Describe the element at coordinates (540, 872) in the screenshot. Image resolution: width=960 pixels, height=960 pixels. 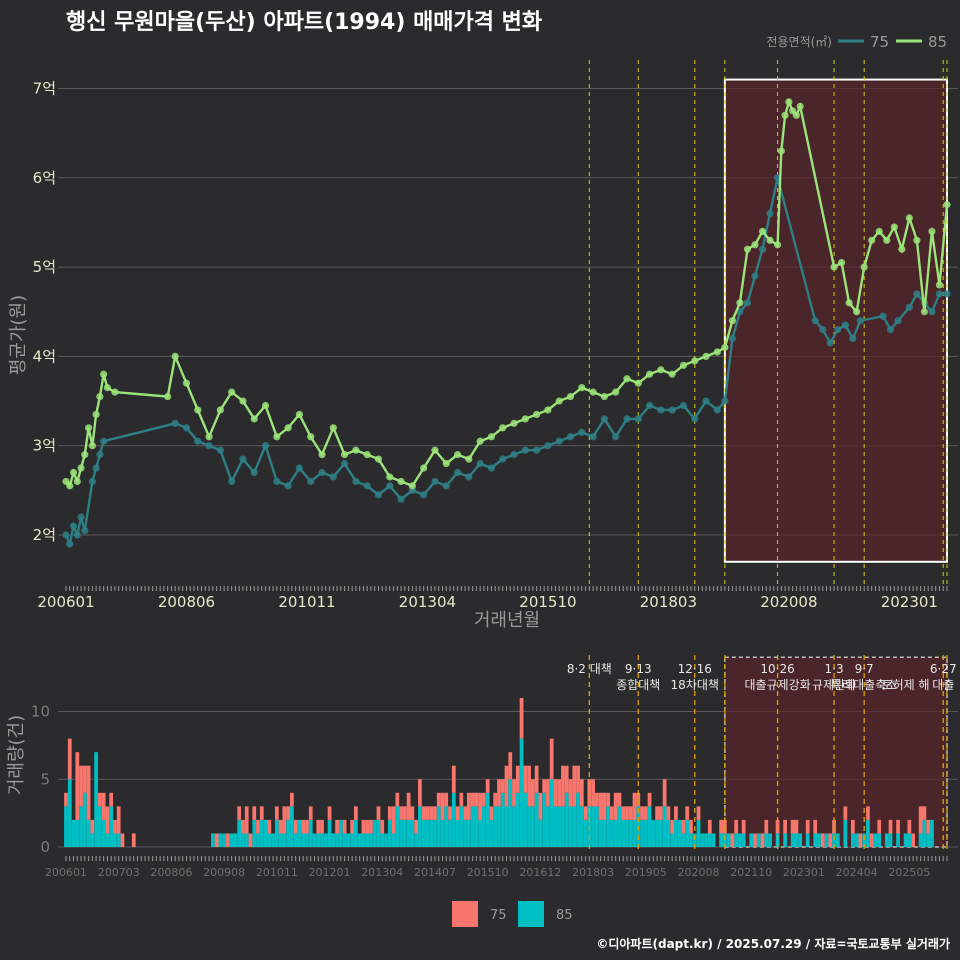
I see `x-tick-label-bottom: 201612` at that location.